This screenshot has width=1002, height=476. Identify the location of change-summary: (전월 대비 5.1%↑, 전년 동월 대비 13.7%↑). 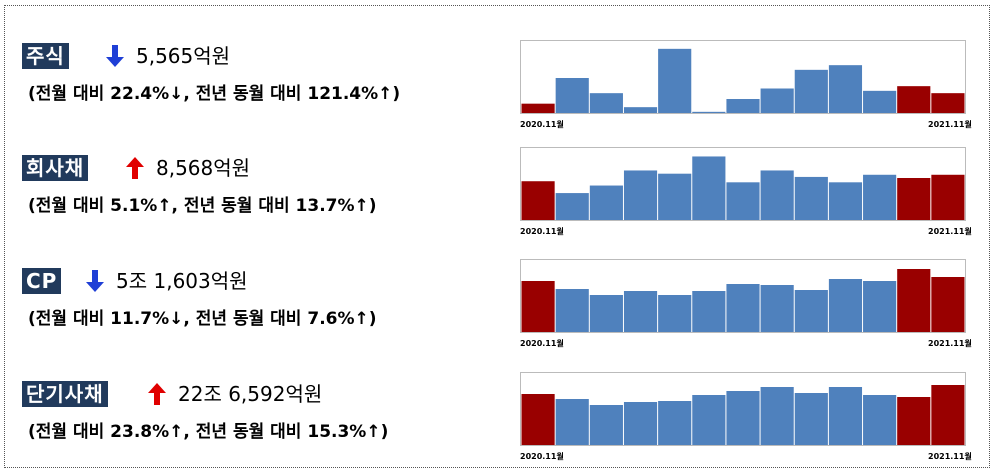
(202, 206).